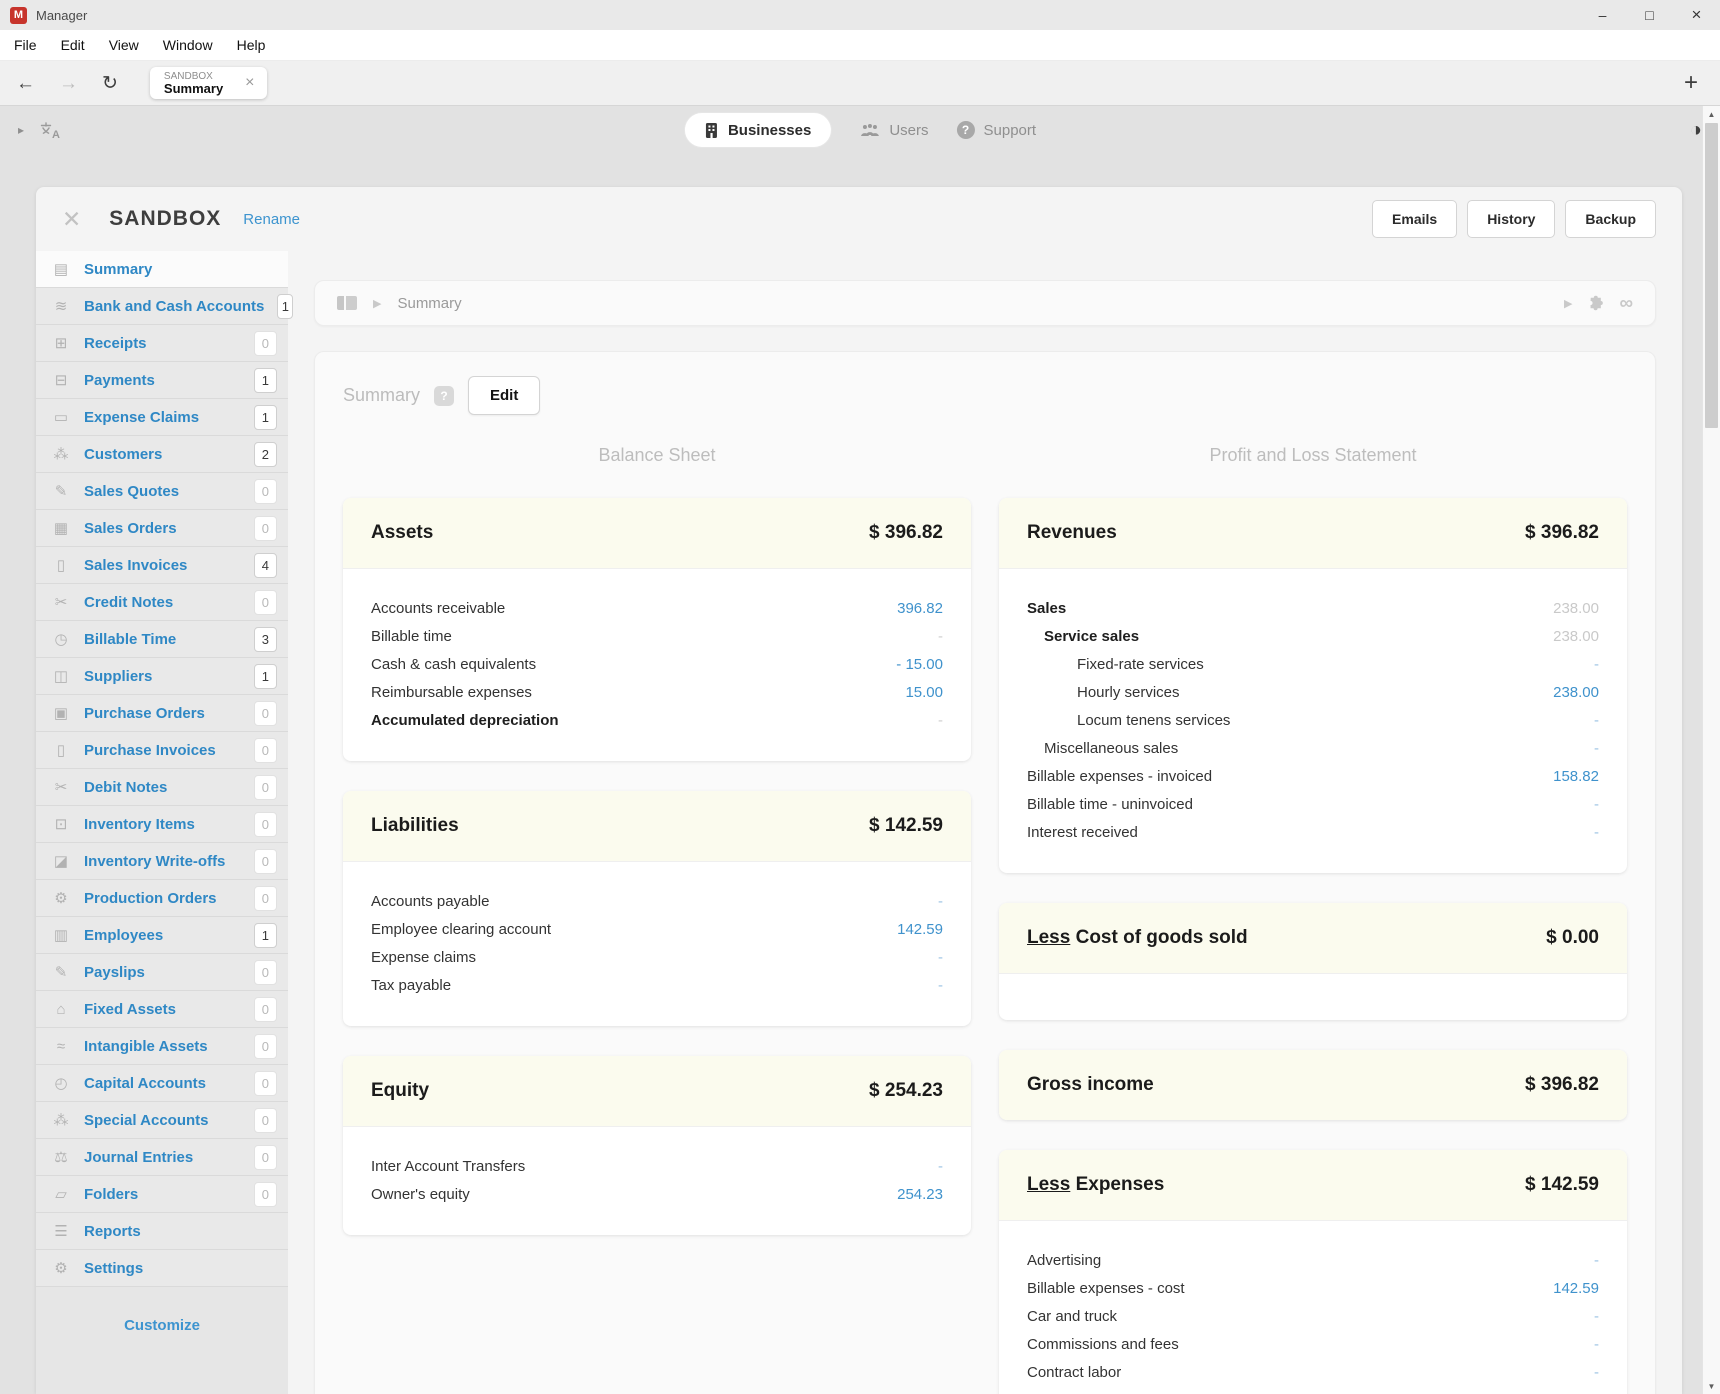  Describe the element at coordinates (1691, 83) in the screenshot. I see `new-tab-icon: +` at that location.